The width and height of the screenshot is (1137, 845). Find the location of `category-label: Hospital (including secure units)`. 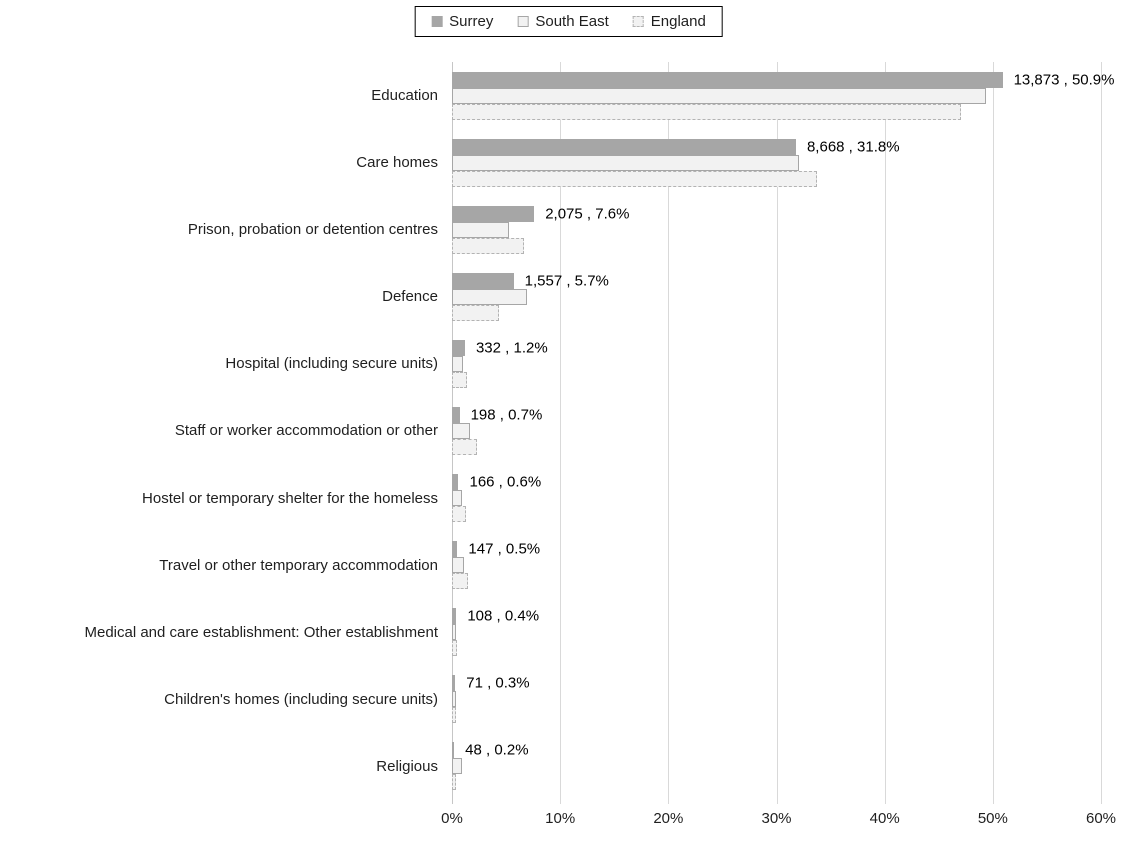

category-label: Hospital (including secure units) is located at coordinates (331, 364).